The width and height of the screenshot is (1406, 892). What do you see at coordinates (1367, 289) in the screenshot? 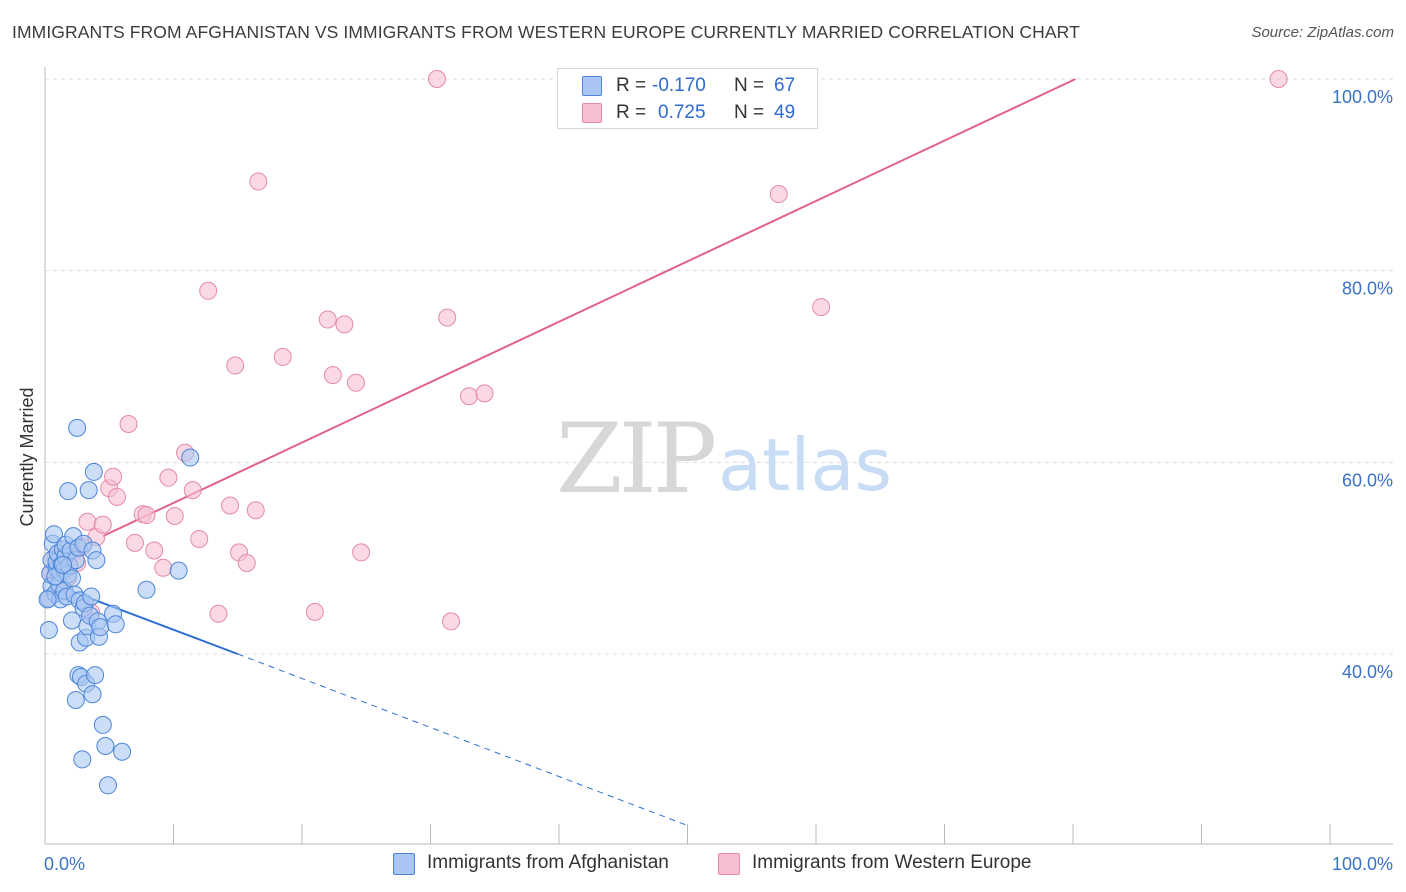
I see `y-tick-label: 80.0%` at bounding box center [1367, 289].